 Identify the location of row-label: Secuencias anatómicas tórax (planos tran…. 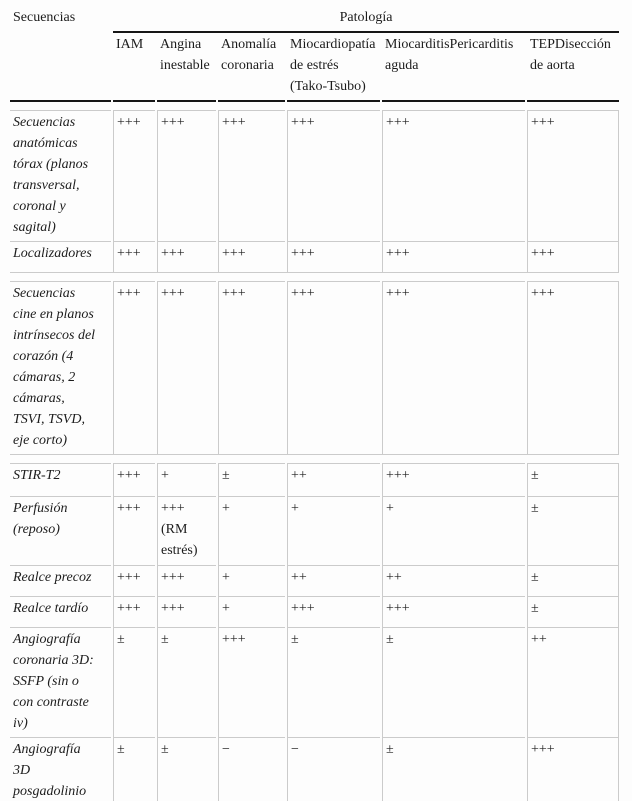
(60, 175).